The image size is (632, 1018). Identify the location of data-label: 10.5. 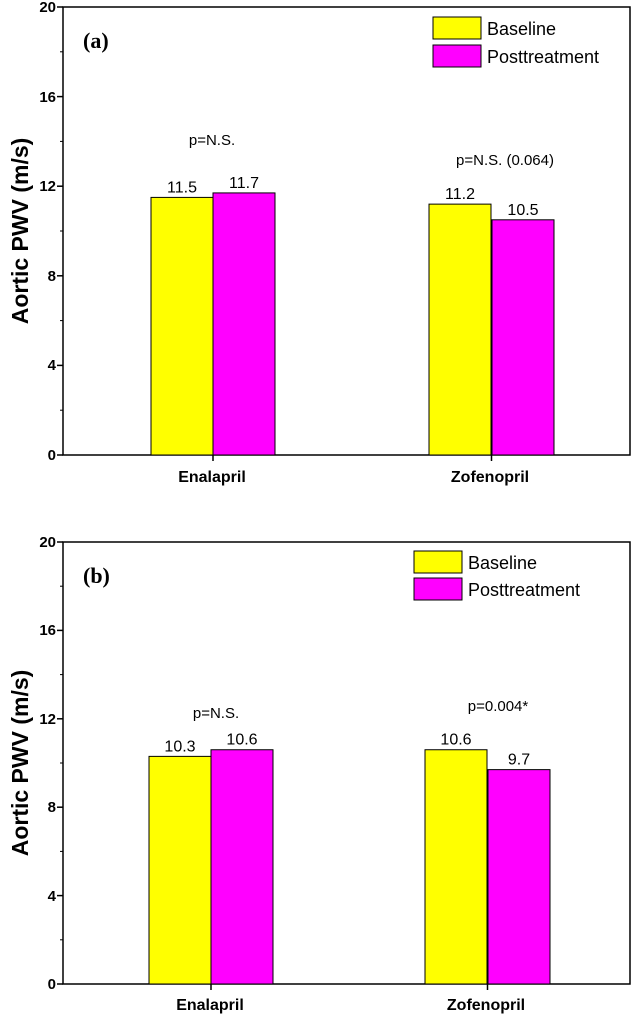
(522, 210).